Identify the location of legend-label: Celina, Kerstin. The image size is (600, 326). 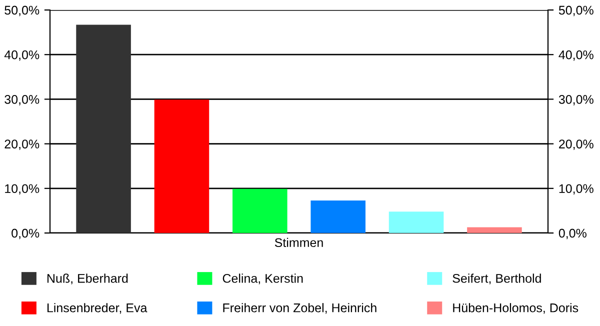
(262, 279).